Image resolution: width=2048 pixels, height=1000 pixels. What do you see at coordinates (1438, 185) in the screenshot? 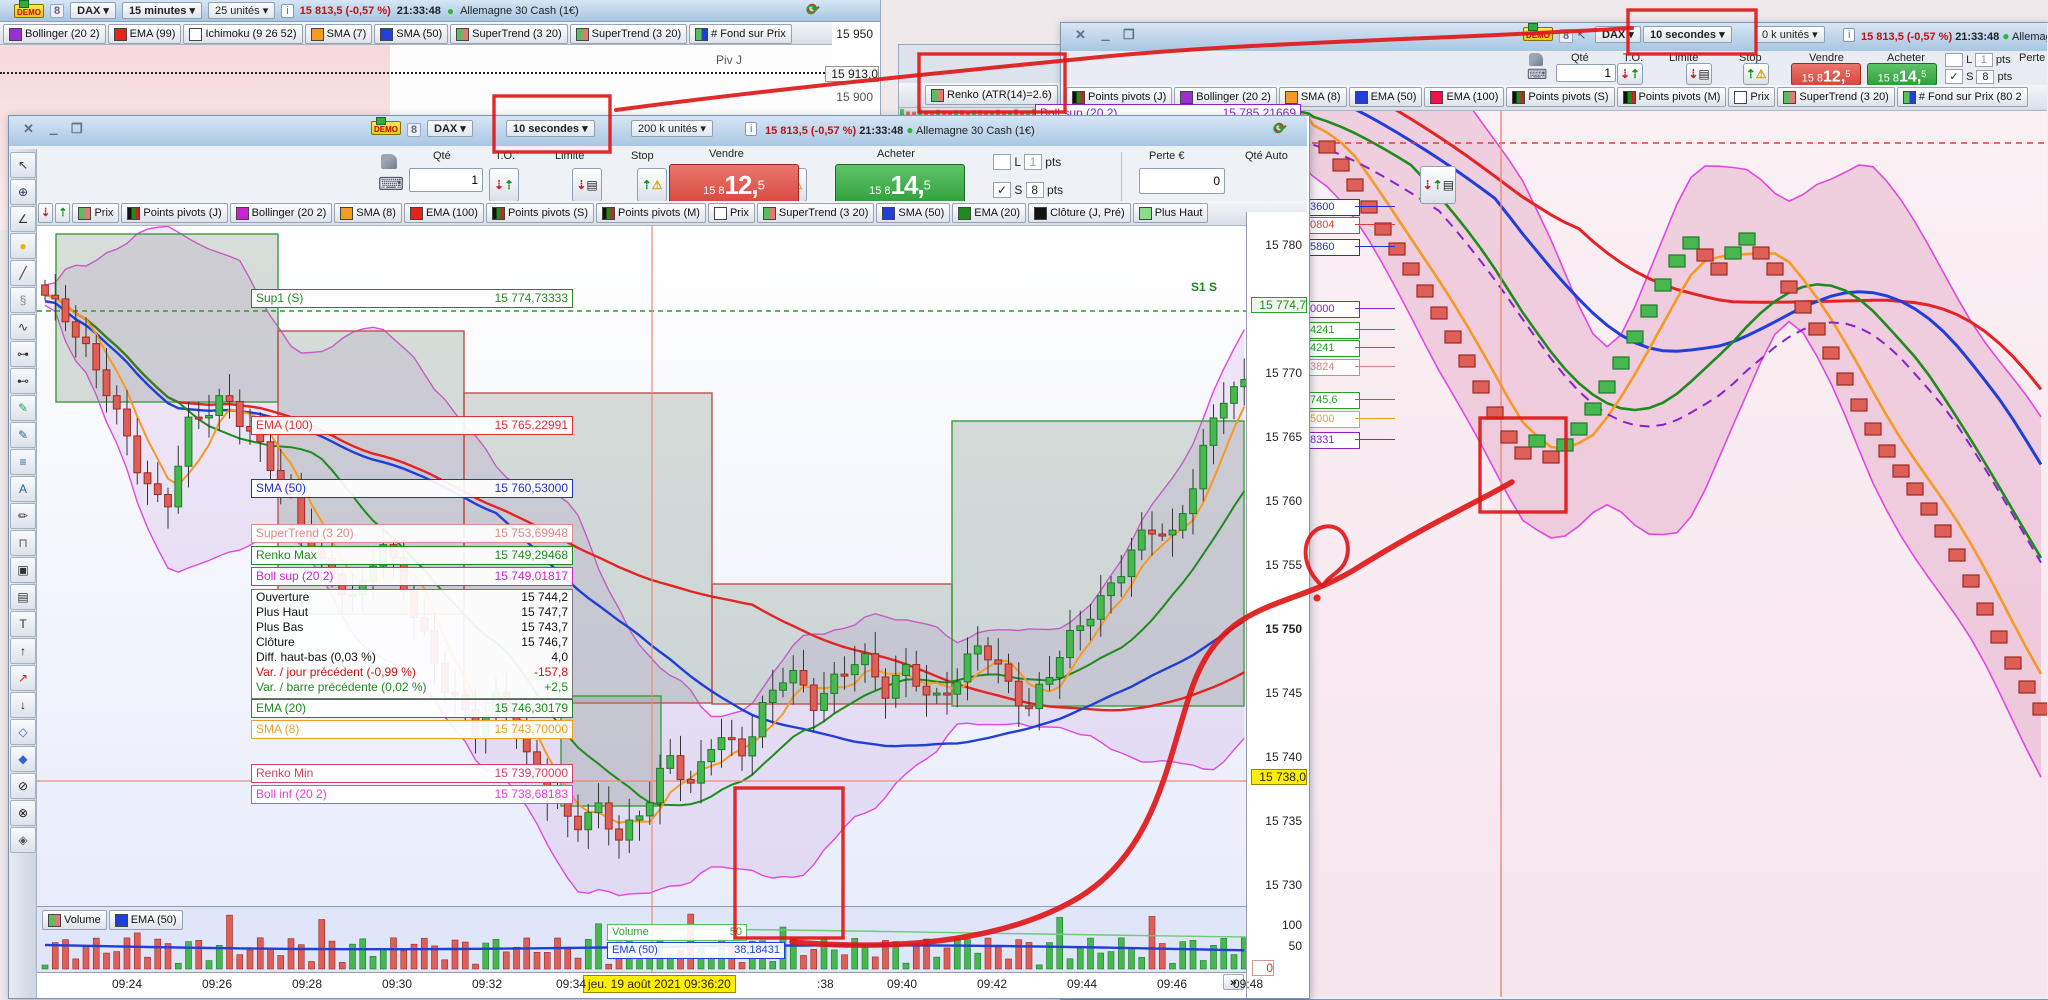
I see `qty-auto-button: ⇣ ⇡ ▤` at bounding box center [1438, 185].